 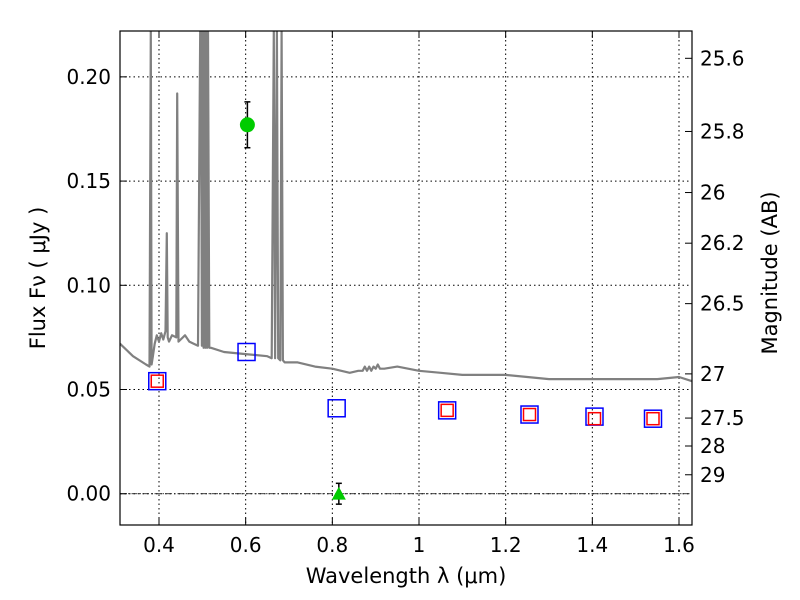 What do you see at coordinates (712, 374) in the screenshot?
I see `right-tick-label: 27` at bounding box center [712, 374].